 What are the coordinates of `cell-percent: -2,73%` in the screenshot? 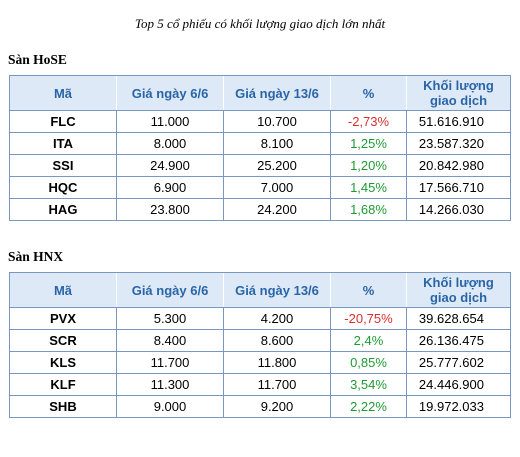 It's located at (368, 121).